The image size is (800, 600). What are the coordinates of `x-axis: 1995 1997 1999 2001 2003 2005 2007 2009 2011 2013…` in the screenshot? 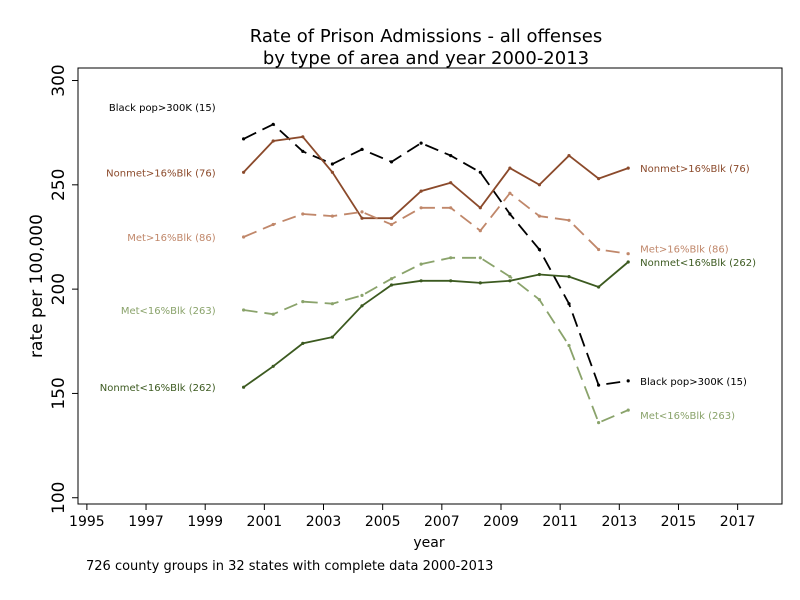 It's located at (412, 517).